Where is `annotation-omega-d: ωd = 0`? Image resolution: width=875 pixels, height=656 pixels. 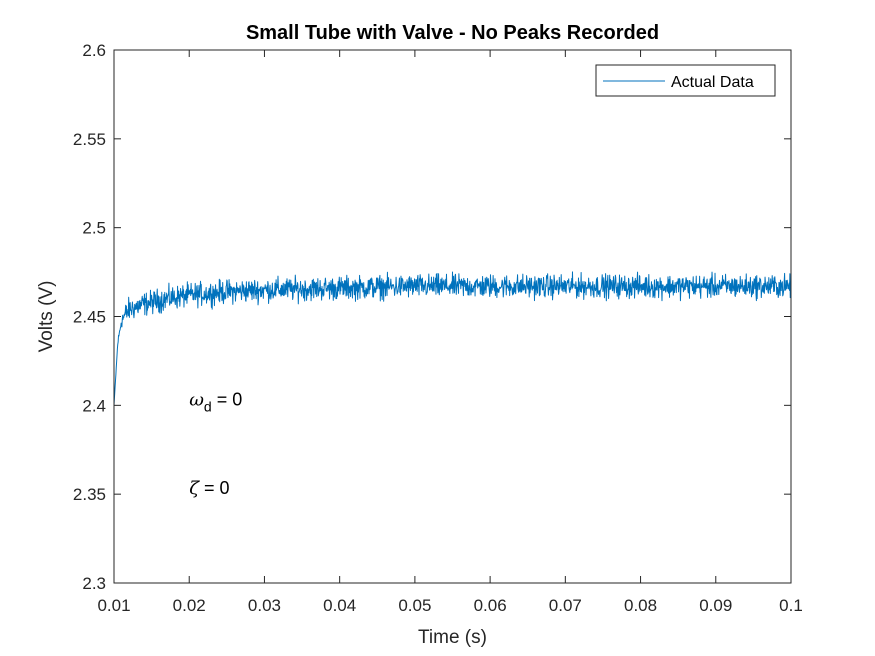
annotation-omega-d: ωd = 0 is located at coordinates (215, 401).